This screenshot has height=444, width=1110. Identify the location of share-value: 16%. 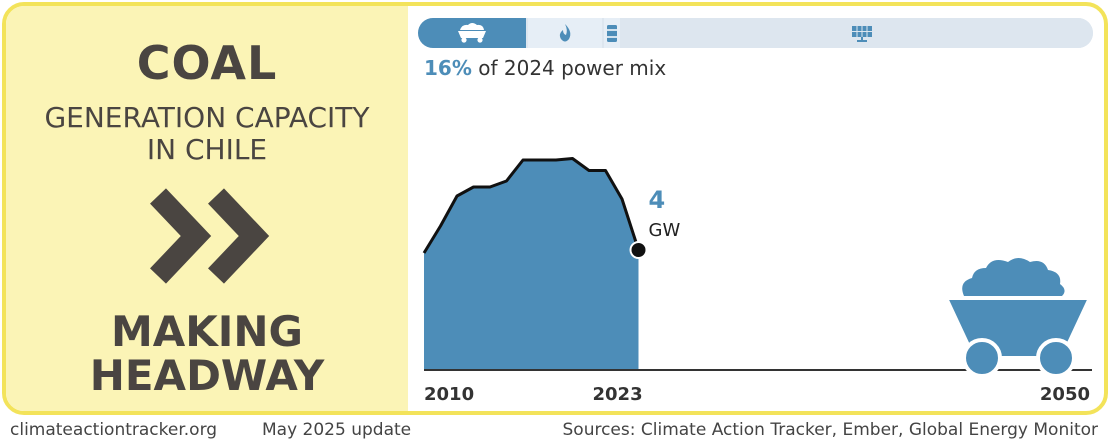
(448, 68).